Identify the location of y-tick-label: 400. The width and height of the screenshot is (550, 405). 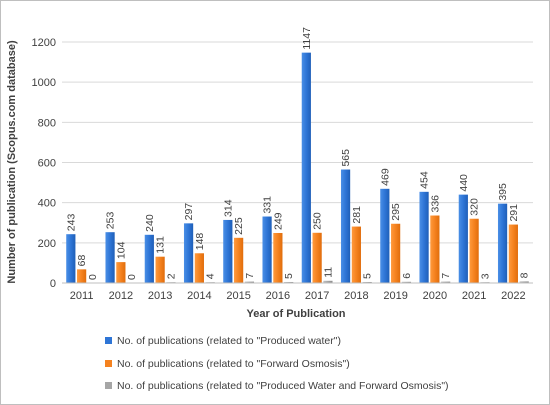
(47, 204).